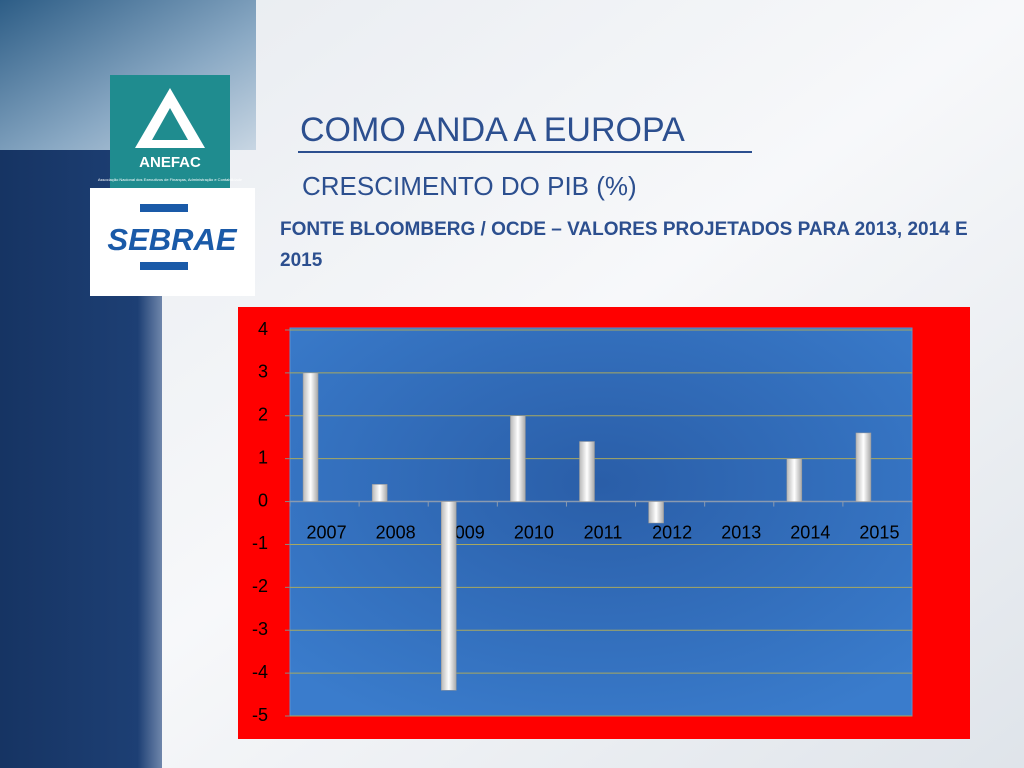  I want to click on x-tick-label: 2007, so click(327, 532).